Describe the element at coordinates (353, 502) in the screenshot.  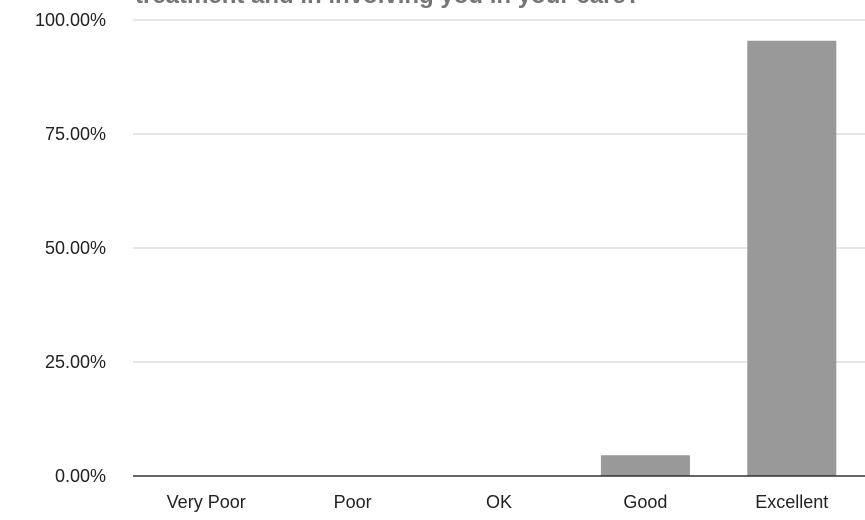
I see `x-tick-label: Poor` at that location.